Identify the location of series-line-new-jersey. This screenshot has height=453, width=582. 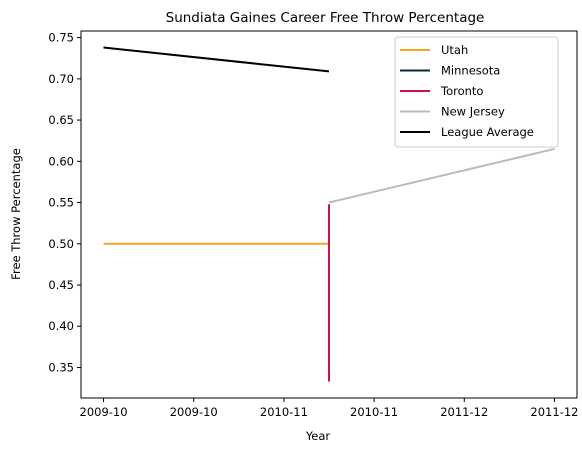
(441, 175).